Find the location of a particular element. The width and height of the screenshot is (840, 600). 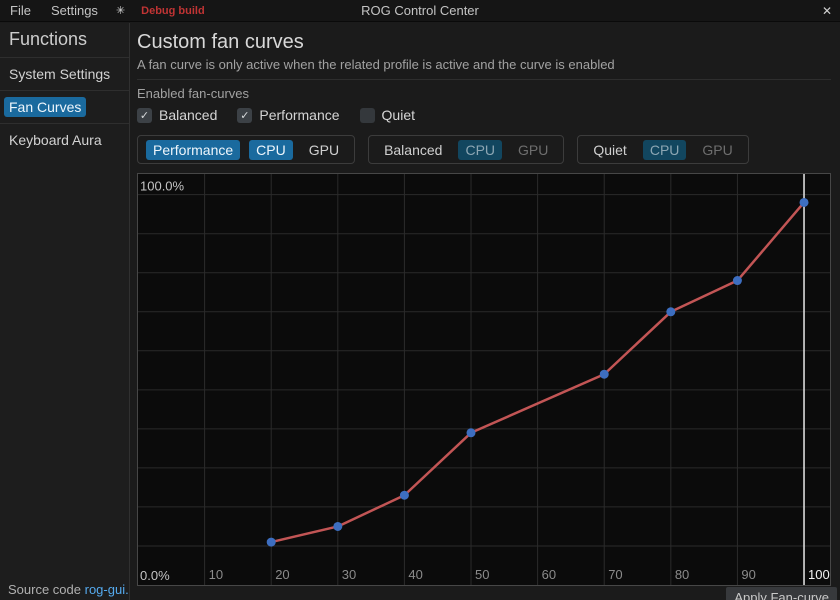

x-tick-label: 40 is located at coordinates (415, 574).